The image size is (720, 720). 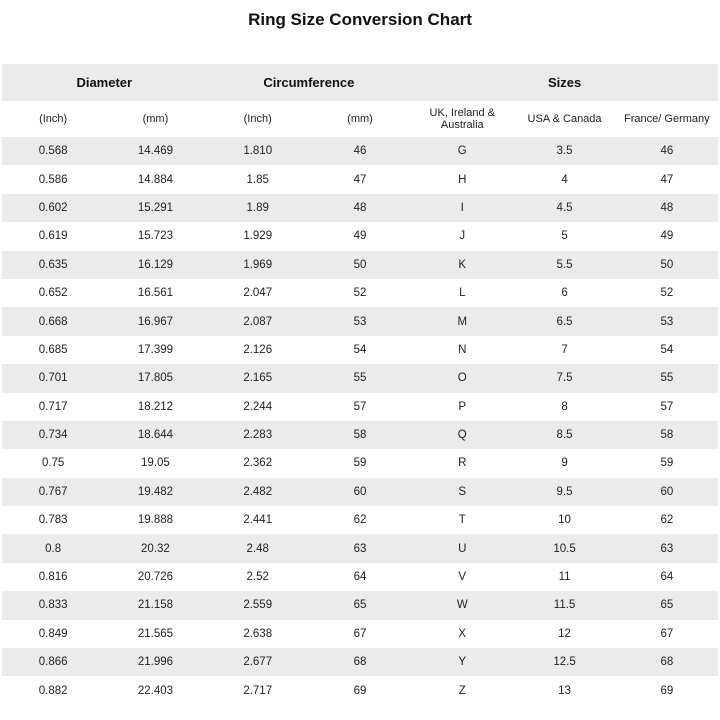 What do you see at coordinates (360, 293) in the screenshot?
I see `cell-circumference-mm: 52` at bounding box center [360, 293].